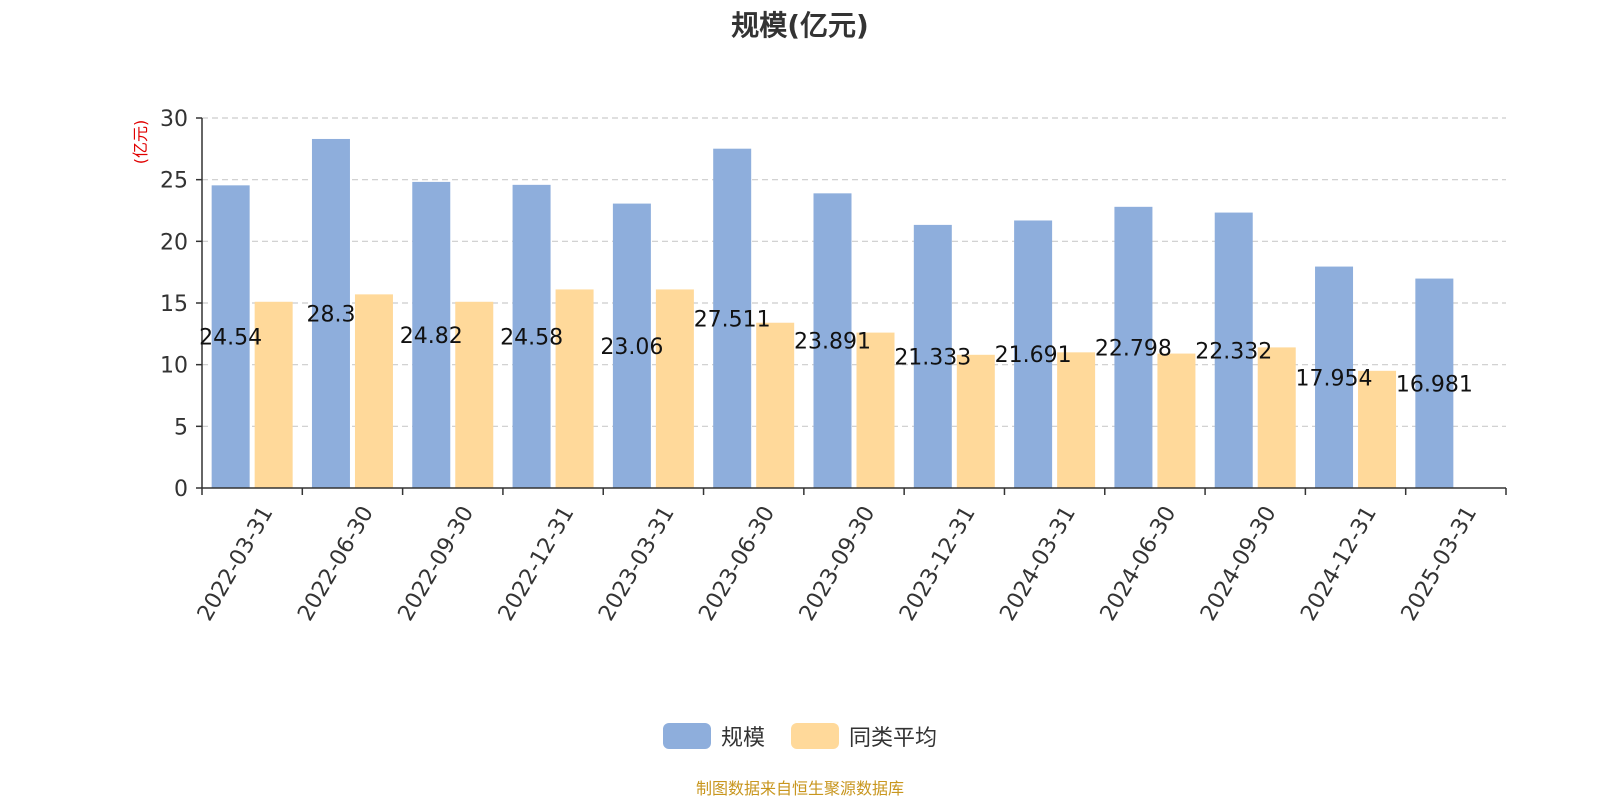  Describe the element at coordinates (938, 563) in the screenshot. I see `x-tick-label: 2023-12-31` at that location.